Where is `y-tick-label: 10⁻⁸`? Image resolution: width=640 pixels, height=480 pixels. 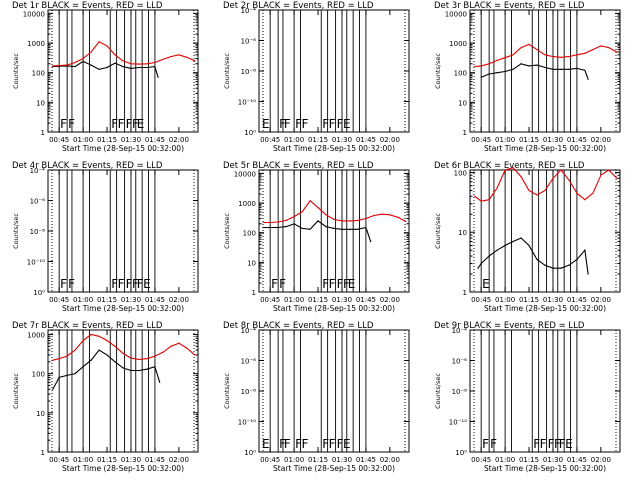
y-tick-label: 10⁻⁸ is located at coordinates (38, 232).